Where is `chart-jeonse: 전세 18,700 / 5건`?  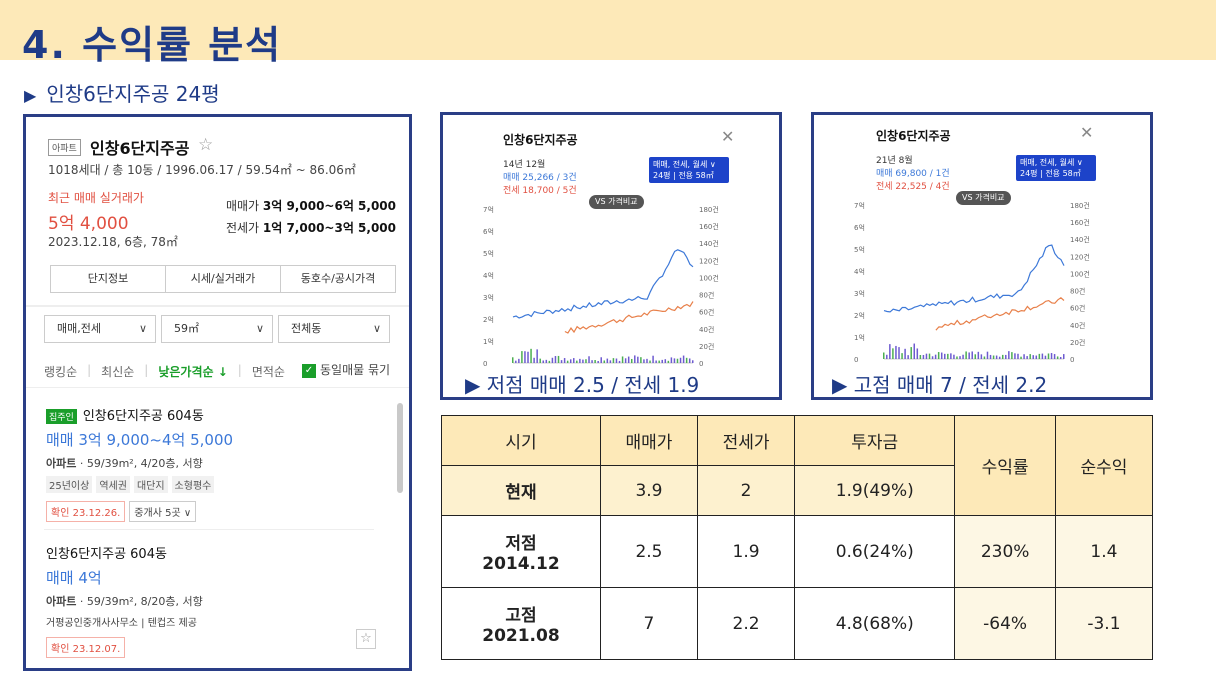 chart-jeonse: 전세 18,700 / 5건 is located at coordinates (540, 191).